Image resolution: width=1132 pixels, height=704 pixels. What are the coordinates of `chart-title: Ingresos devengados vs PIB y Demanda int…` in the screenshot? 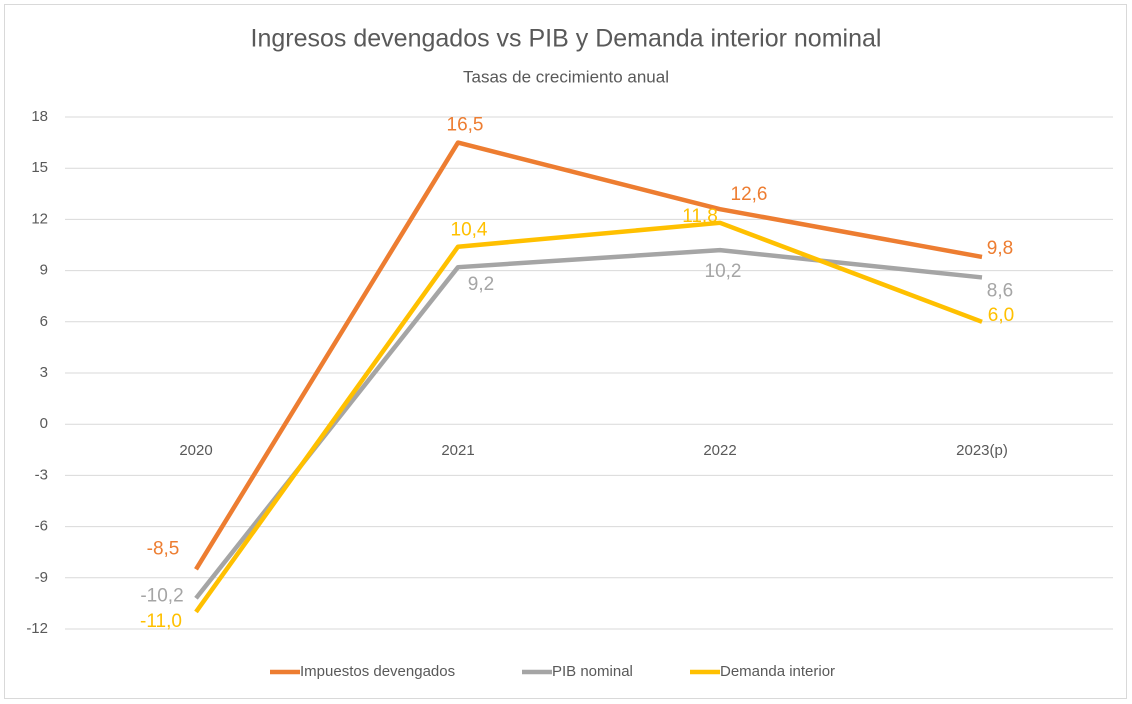 It's located at (566, 39).